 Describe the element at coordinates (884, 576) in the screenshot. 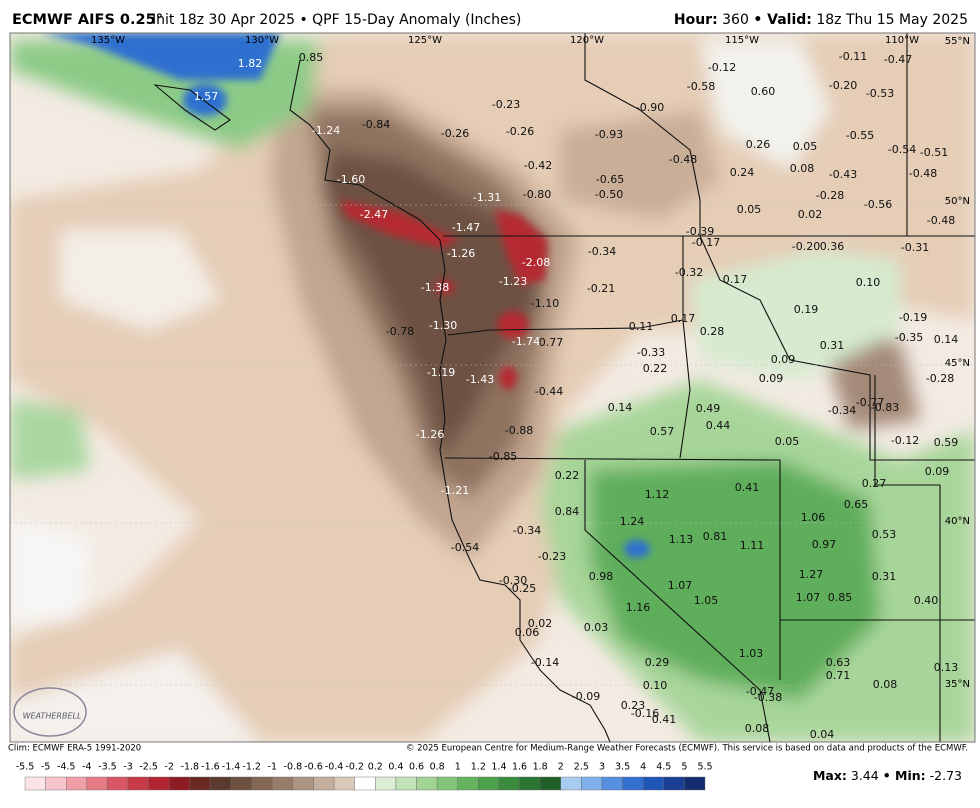

I see `point-value: 0.31` at that location.